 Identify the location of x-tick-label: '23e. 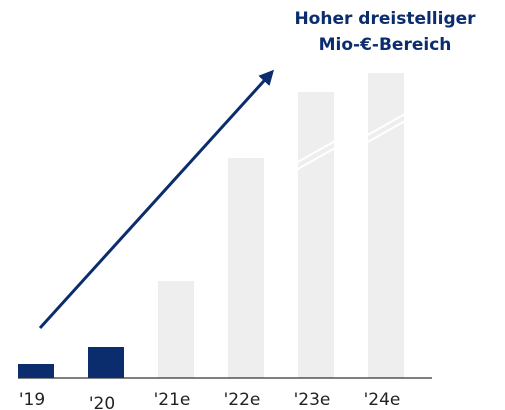
(312, 400).